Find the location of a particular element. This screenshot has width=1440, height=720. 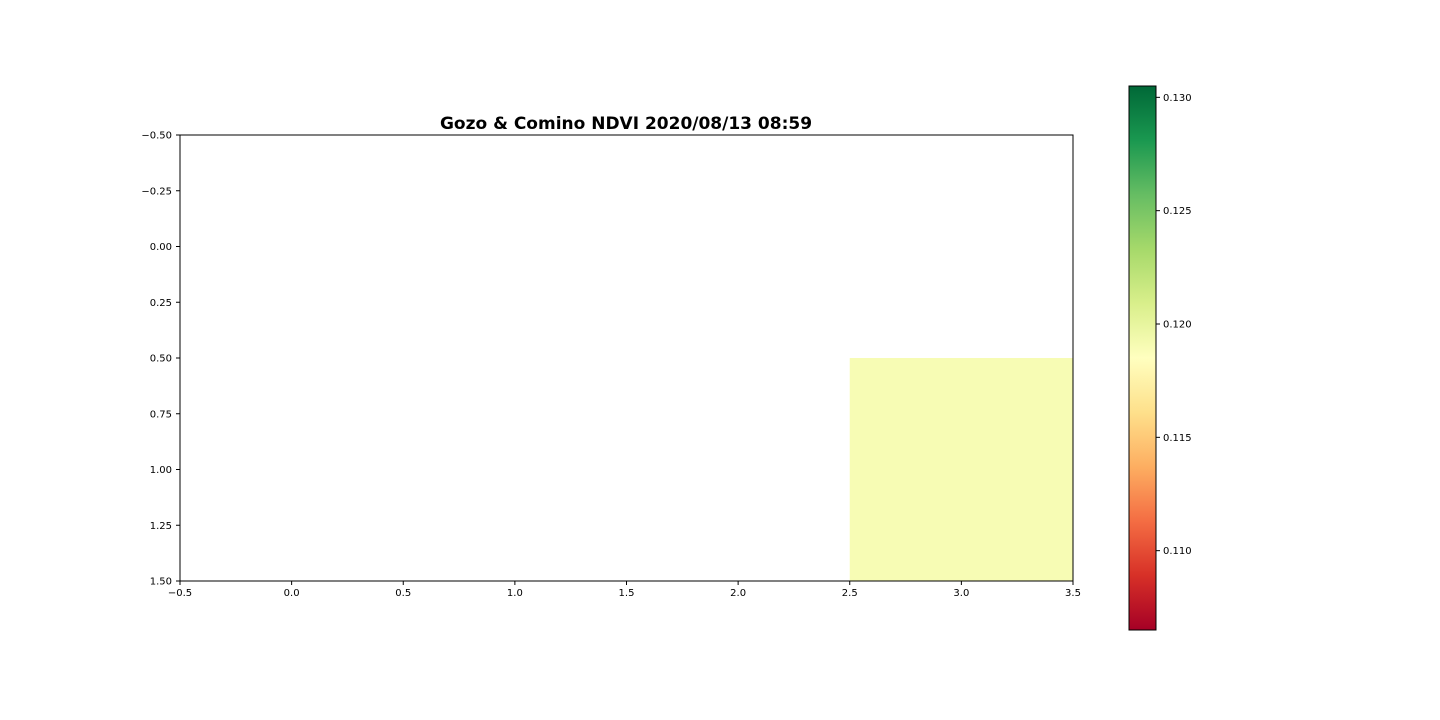

y-tick-label: 0.00 is located at coordinates (161, 247).